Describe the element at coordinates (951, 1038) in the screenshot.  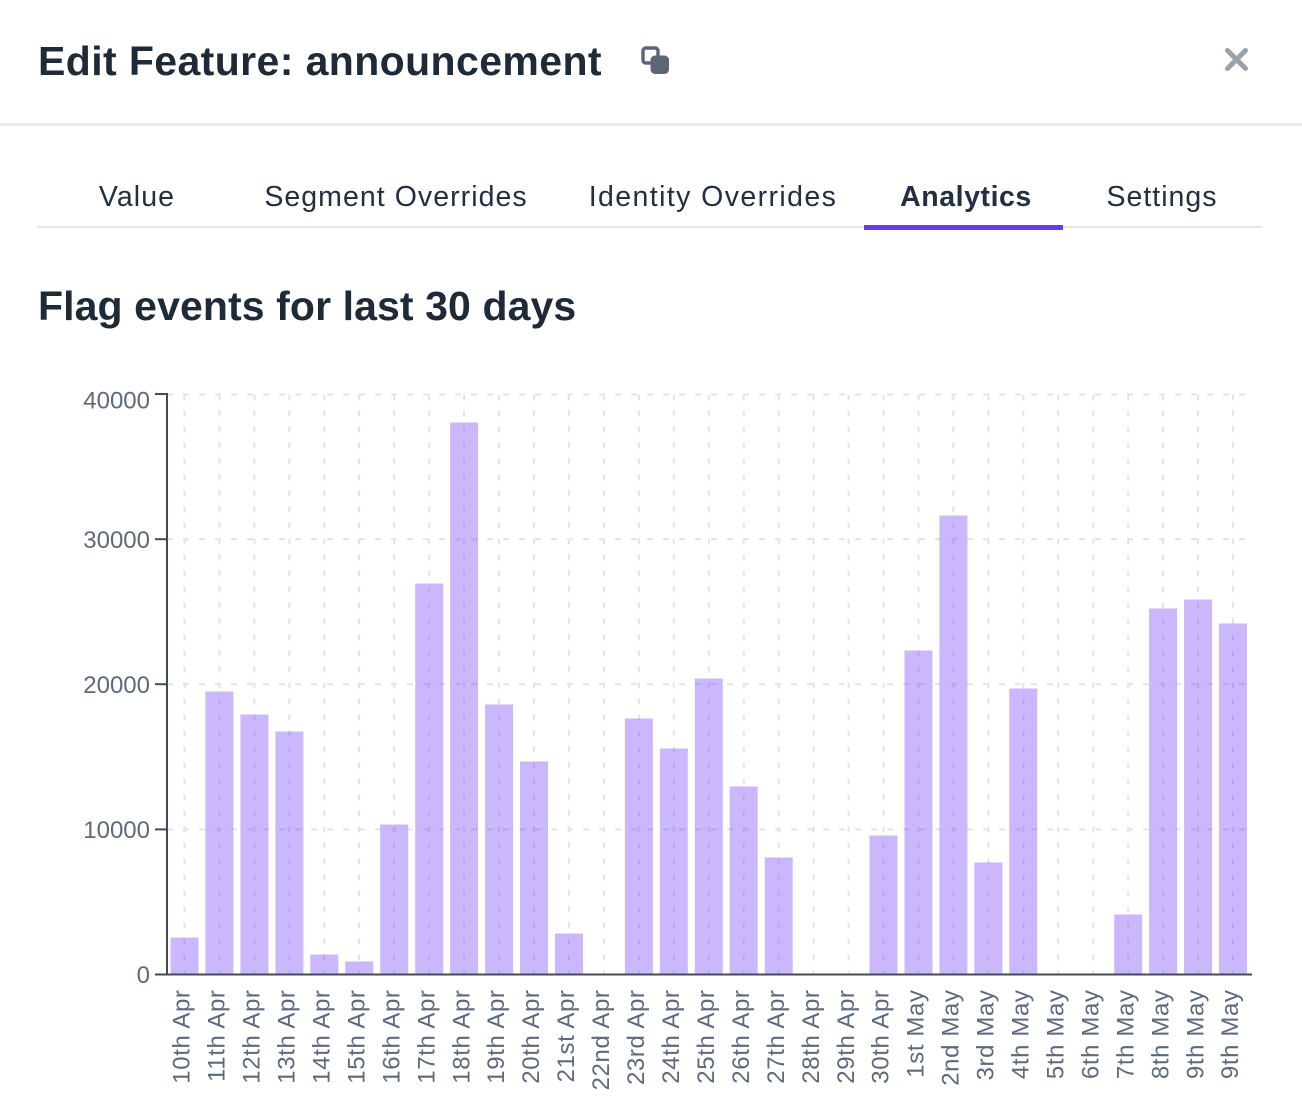
I see `svg-text: 2nd May` at that location.